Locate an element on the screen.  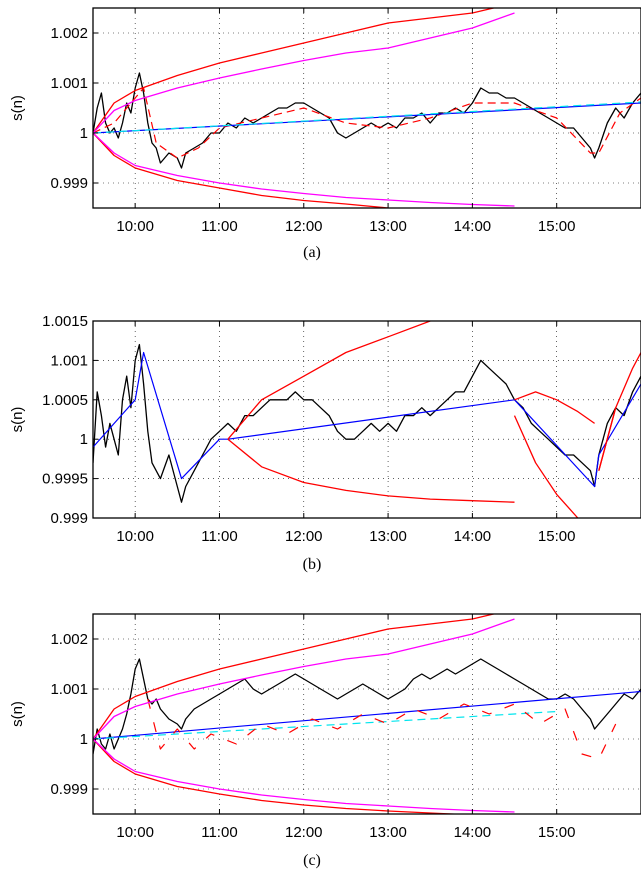
series-red-dashed-segments is located at coordinates (382, 729).